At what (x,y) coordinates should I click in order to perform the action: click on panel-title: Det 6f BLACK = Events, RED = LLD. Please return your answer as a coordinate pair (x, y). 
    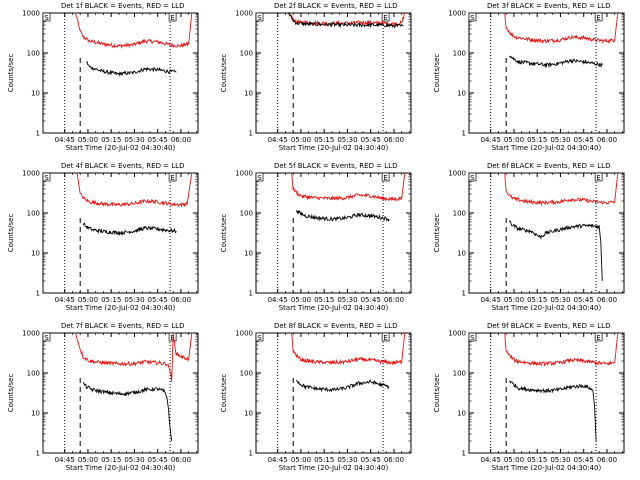
    Looking at the image, I should click on (548, 166).